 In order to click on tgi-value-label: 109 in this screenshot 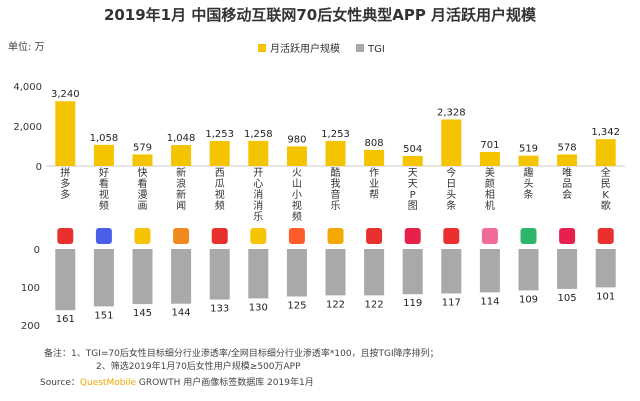, I will do `click(528, 299)`.